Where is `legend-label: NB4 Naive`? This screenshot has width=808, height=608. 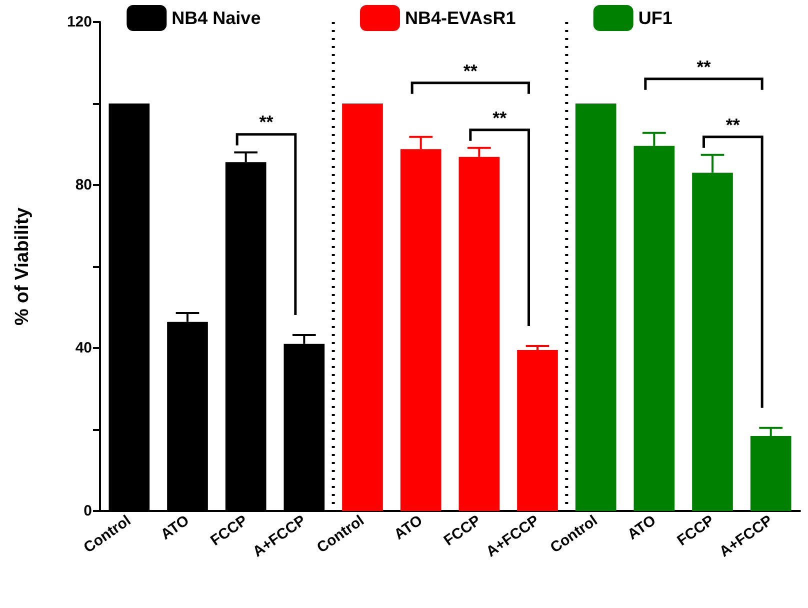 legend-label: NB4 Naive is located at coordinates (216, 18).